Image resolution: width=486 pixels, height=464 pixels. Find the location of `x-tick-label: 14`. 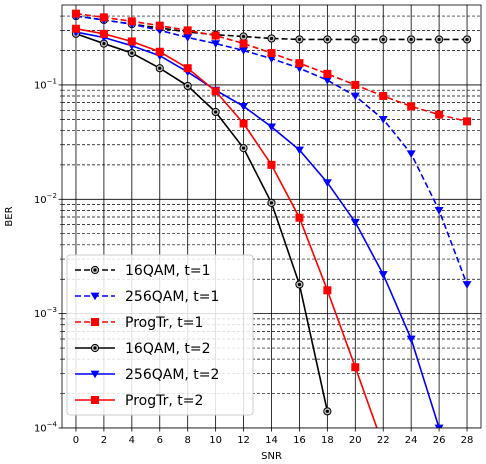

x-tick-label: 14 is located at coordinates (271, 440).